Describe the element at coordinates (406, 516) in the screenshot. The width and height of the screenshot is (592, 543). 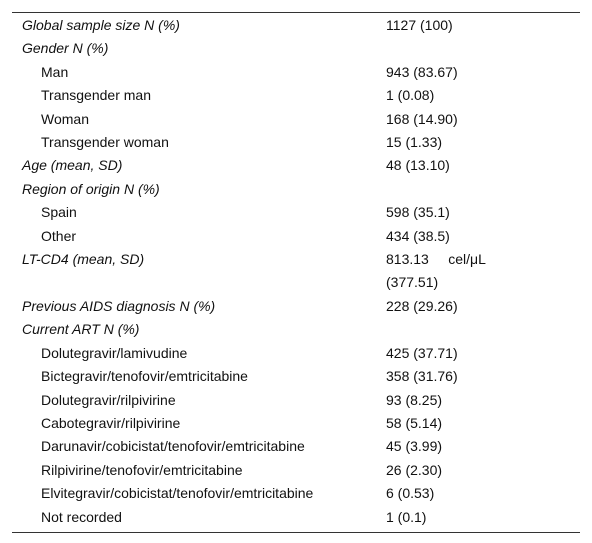
I see `row-value: 1 (0.1)` at that location.